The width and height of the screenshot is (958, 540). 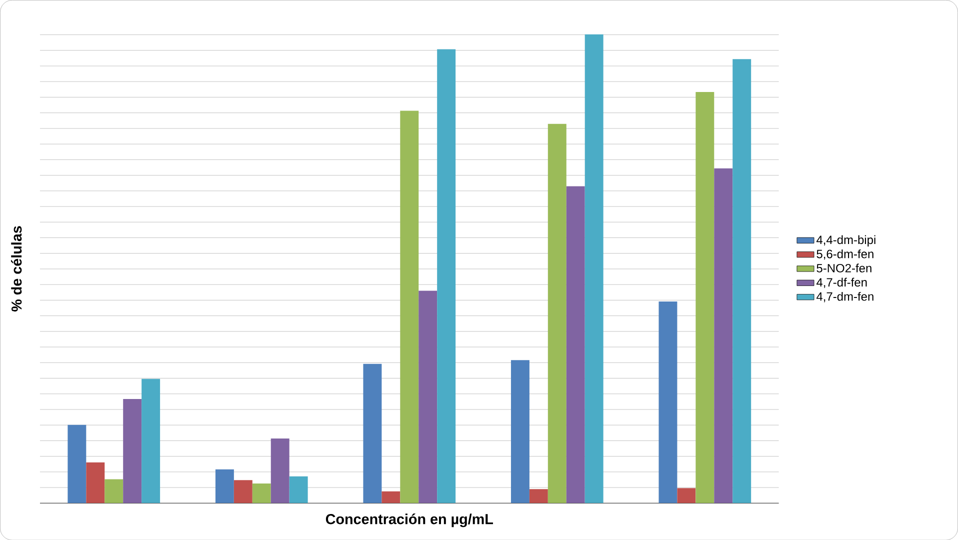 I want to click on legend-label: 5,6-dm-fen, so click(x=845, y=254).